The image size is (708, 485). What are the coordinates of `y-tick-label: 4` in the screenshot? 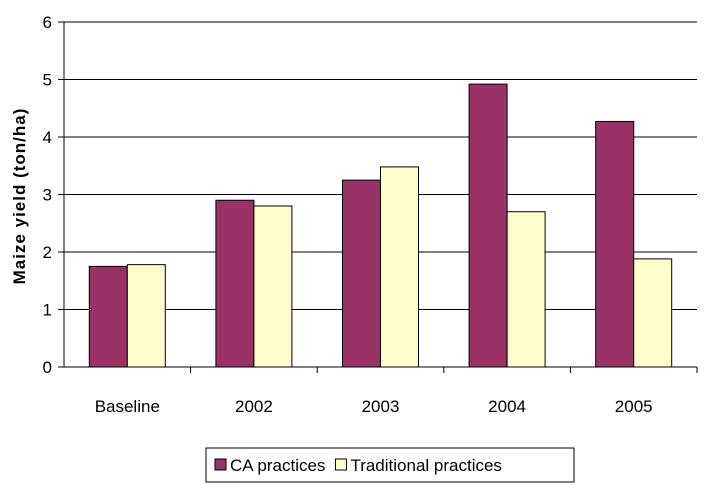 It's located at (47, 137).